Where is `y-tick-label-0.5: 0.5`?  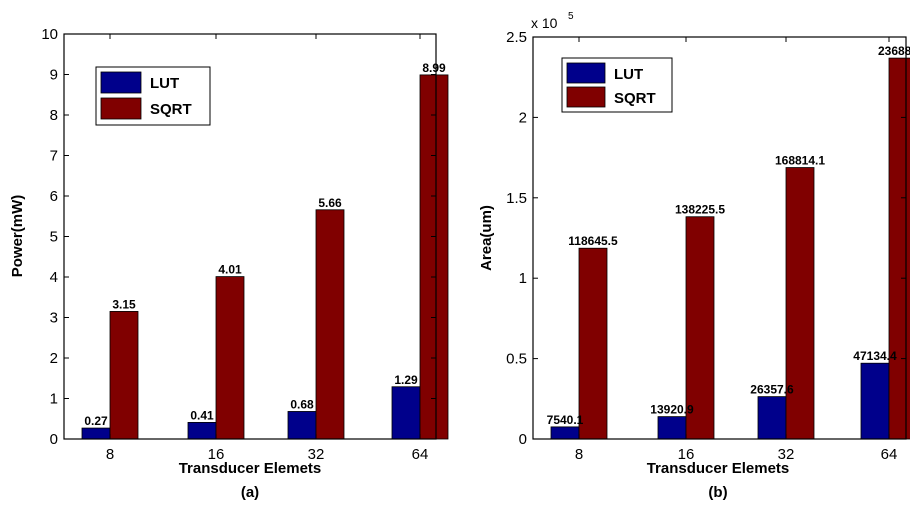
y-tick-label-0.5: 0.5 is located at coordinates (516, 359).